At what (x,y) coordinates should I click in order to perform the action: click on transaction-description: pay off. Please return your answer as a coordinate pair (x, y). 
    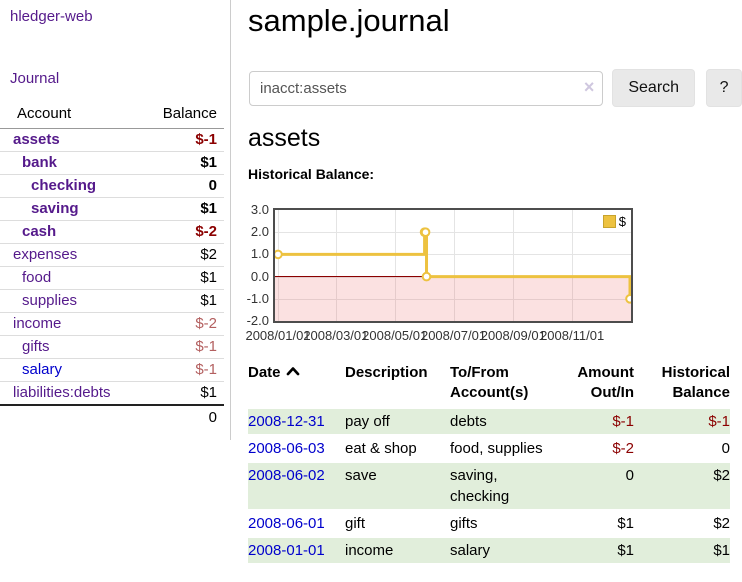
    Looking at the image, I should click on (397, 421).